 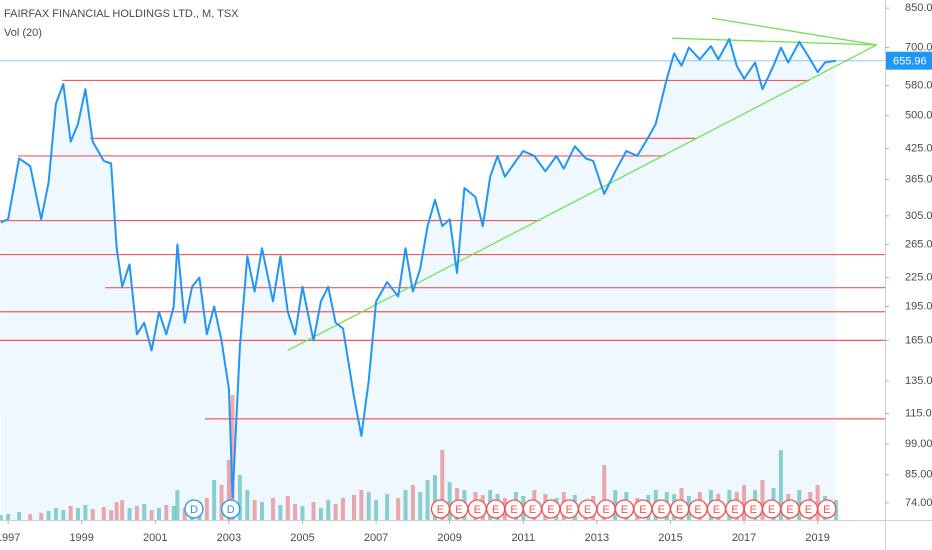 What do you see at coordinates (918, 277) in the screenshot?
I see `y-tick-label: 225.00` at bounding box center [918, 277].